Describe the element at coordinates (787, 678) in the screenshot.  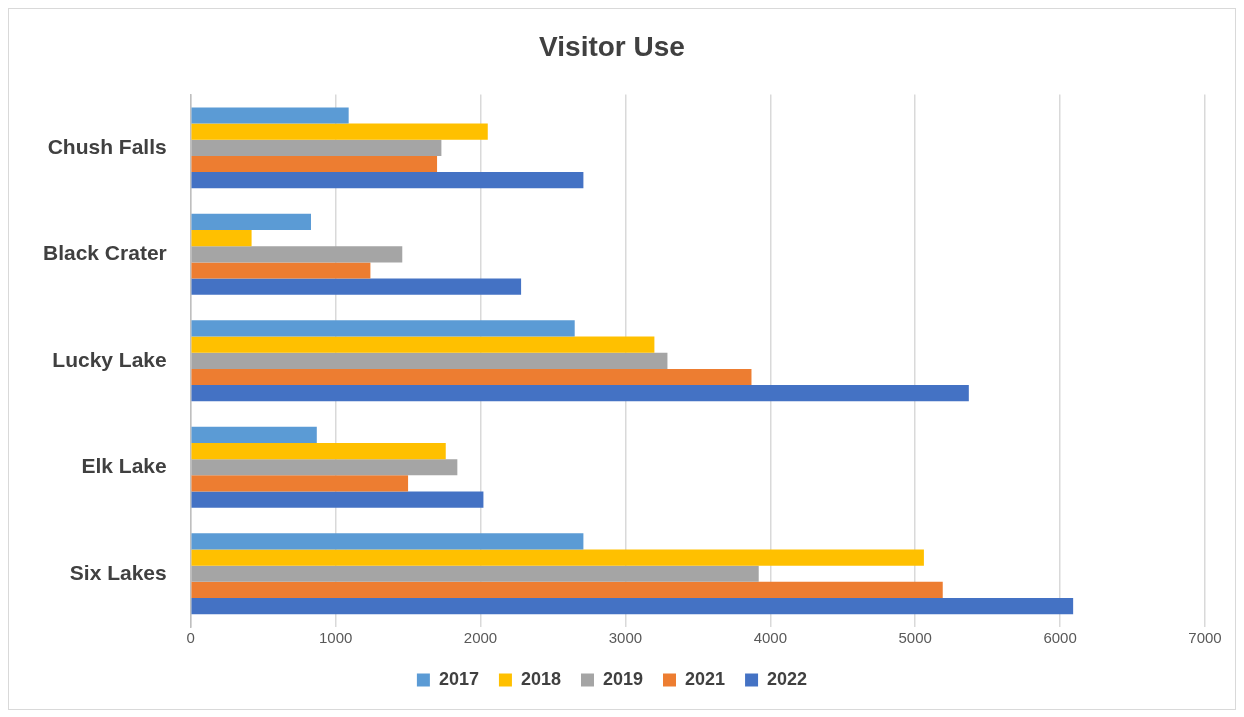
I see `legend-label: 2022` at that location.